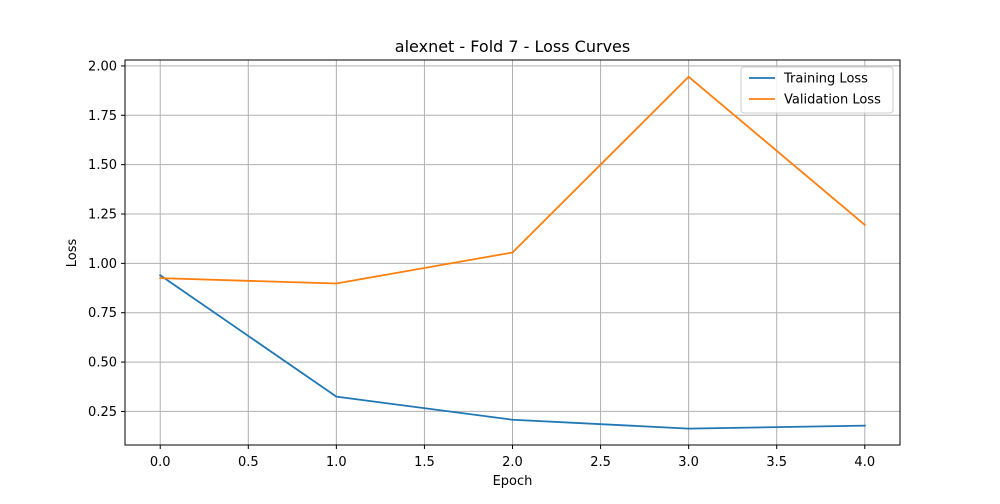 The image size is (1000, 504). I want to click on chart-title: alexnet - Fold 7 - Loss Curves, so click(512, 46).